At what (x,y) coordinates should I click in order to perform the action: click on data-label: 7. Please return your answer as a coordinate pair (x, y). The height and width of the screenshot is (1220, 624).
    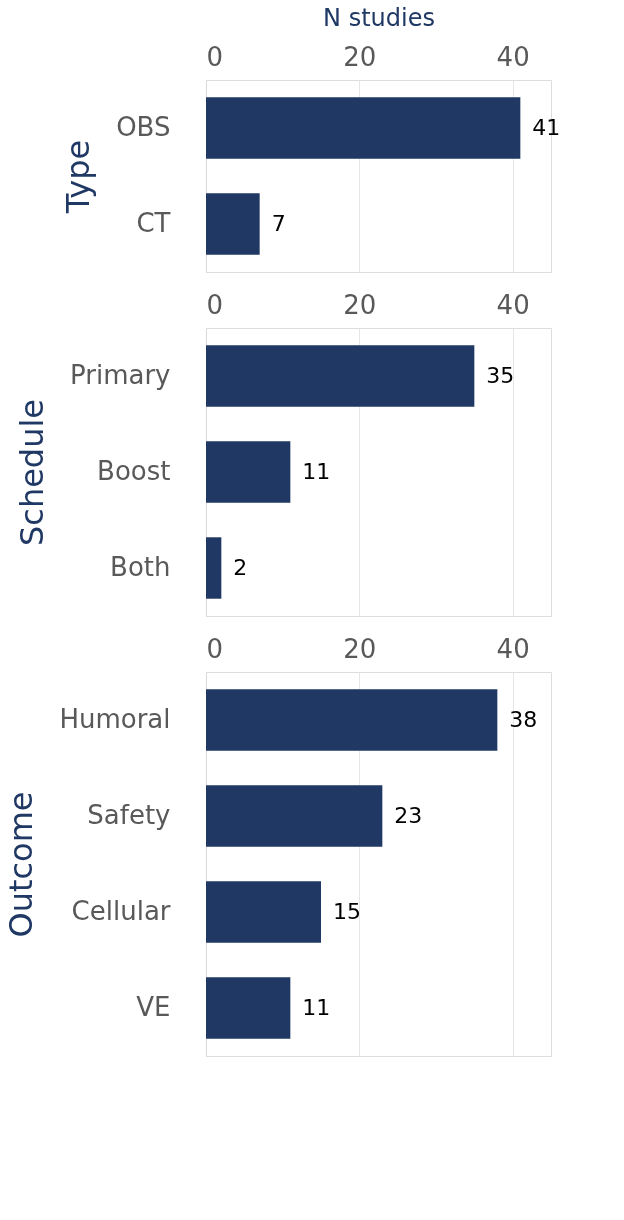
    Looking at the image, I should click on (278, 223).